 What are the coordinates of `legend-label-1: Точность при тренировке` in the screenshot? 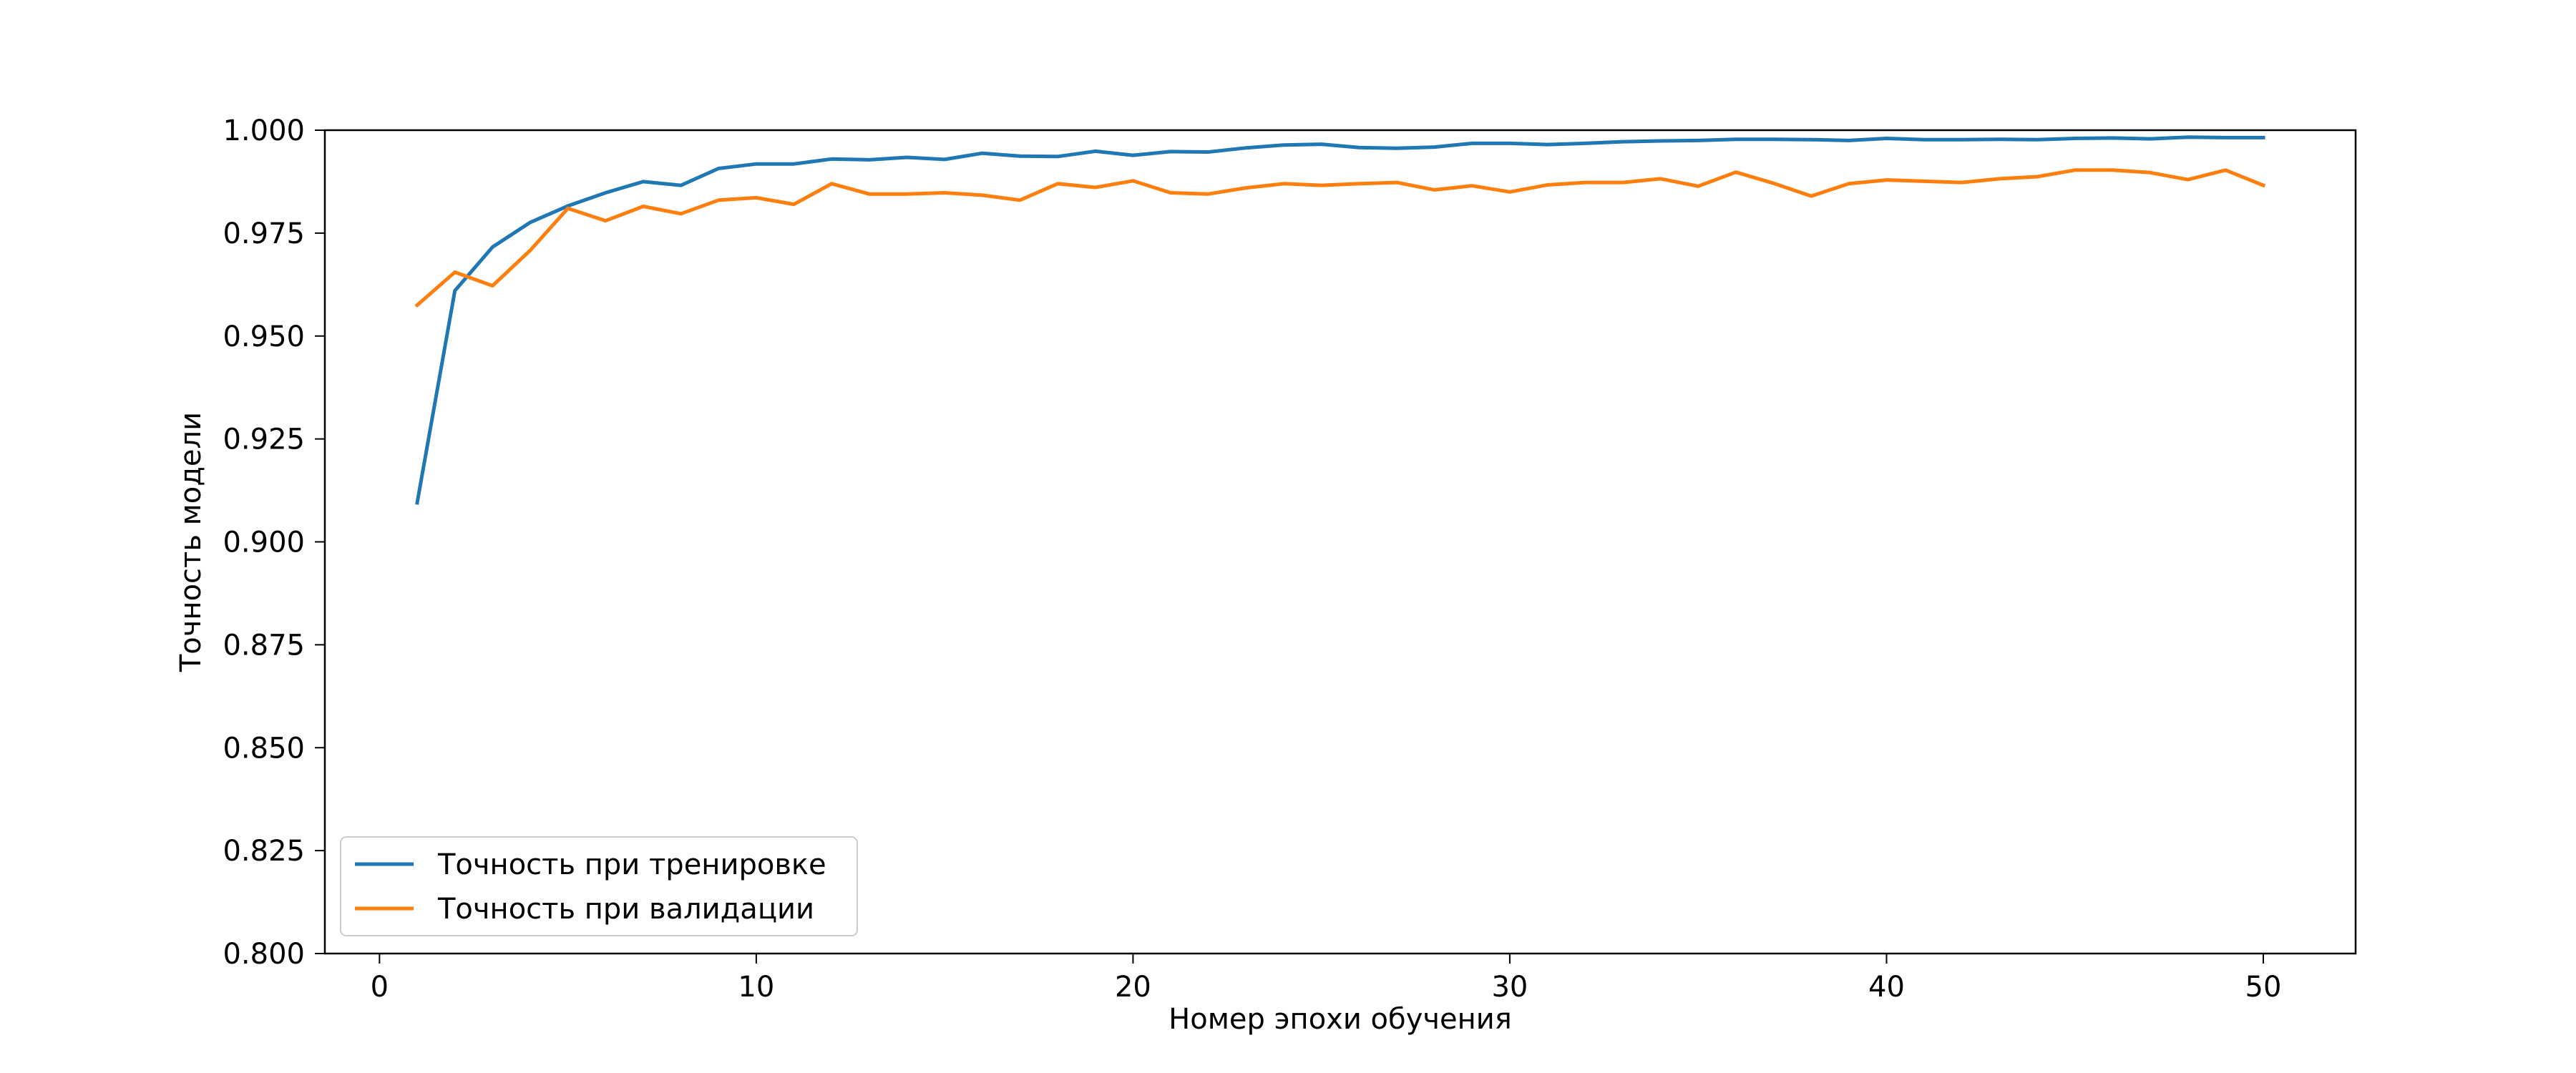 It's located at (631, 865).